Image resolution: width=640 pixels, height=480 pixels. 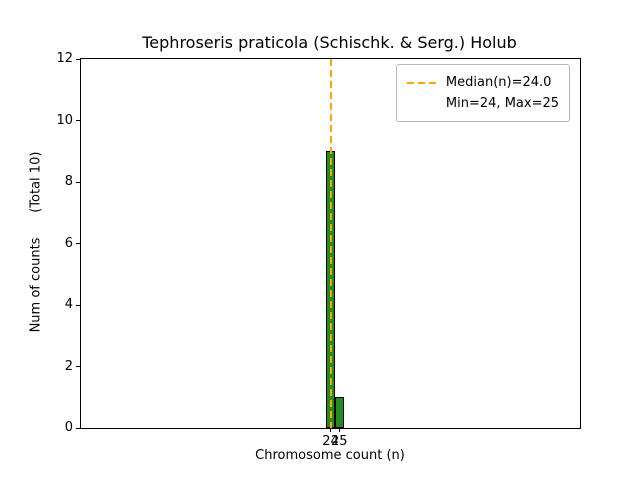 What do you see at coordinates (339, 441) in the screenshot?
I see `x-tick-label: 25` at bounding box center [339, 441].